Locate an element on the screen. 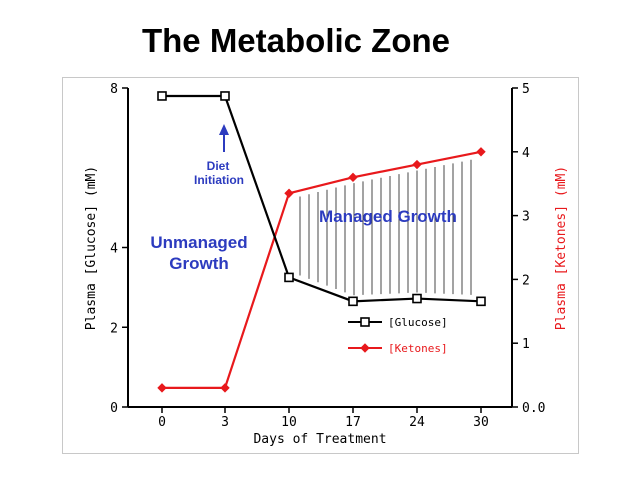 The height and width of the screenshot is (479, 638). unmanaged-growth-line1: Unmanaged is located at coordinates (198, 242).